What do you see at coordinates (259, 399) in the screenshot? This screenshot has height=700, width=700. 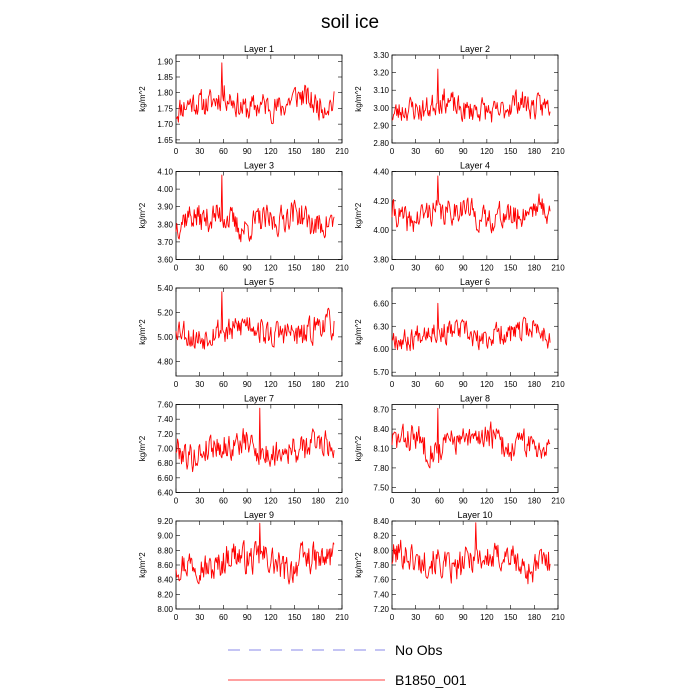 I see `panel-title: Layer 7` at bounding box center [259, 399].